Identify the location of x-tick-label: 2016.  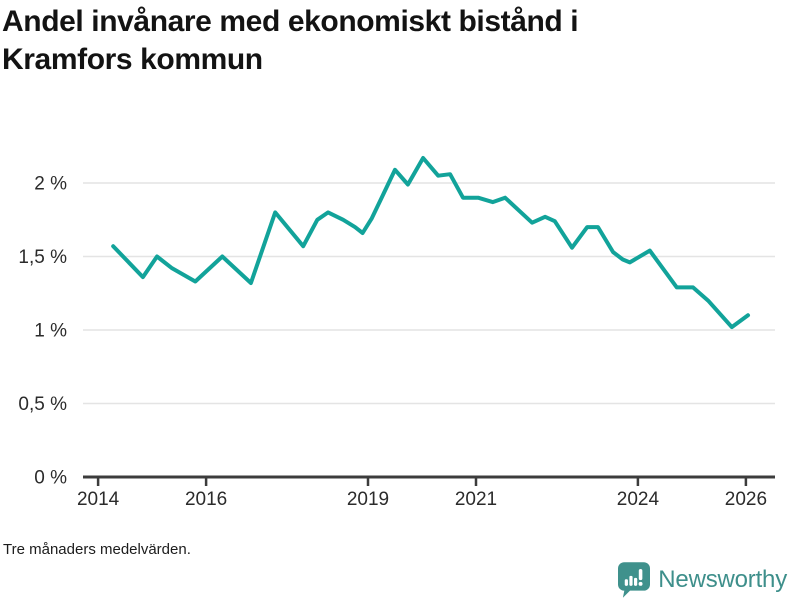
(206, 499).